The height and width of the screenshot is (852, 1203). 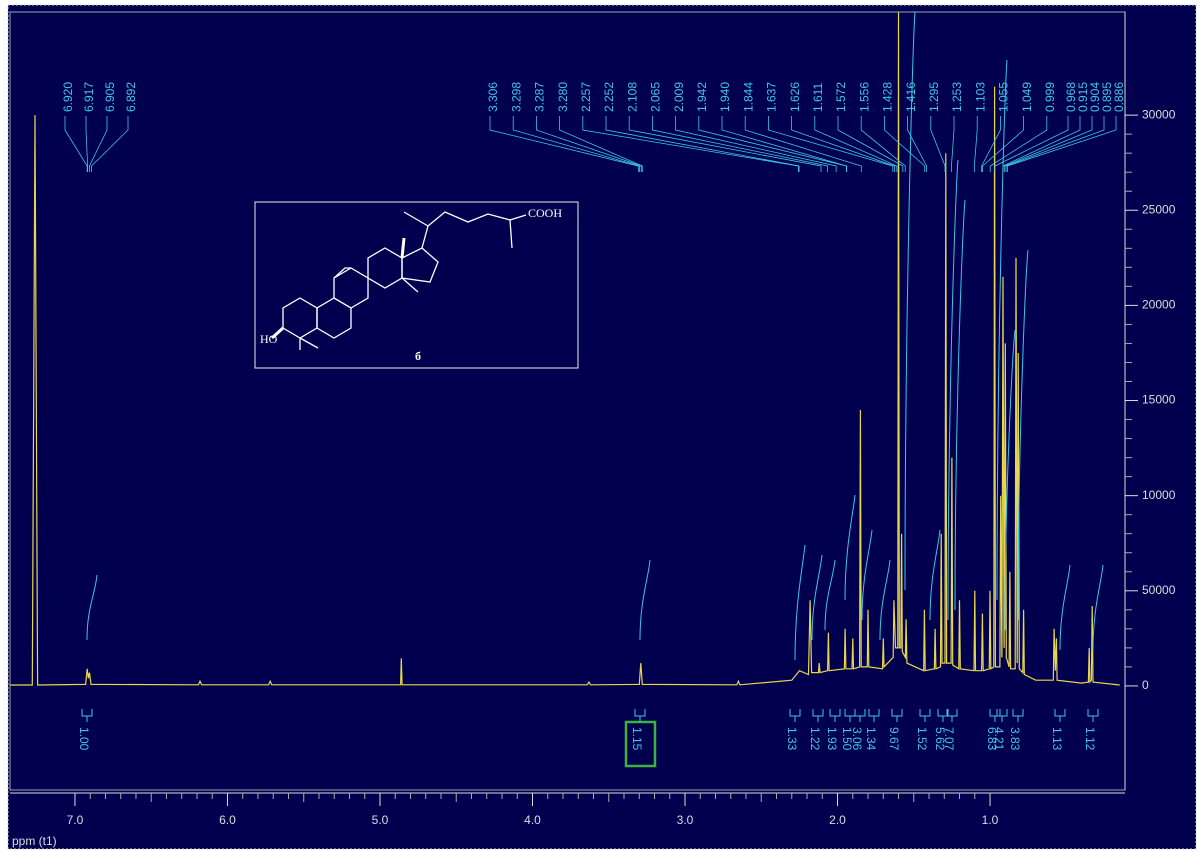 What do you see at coordinates (68, 97) in the screenshot?
I see `peak-label: 6.920` at bounding box center [68, 97].